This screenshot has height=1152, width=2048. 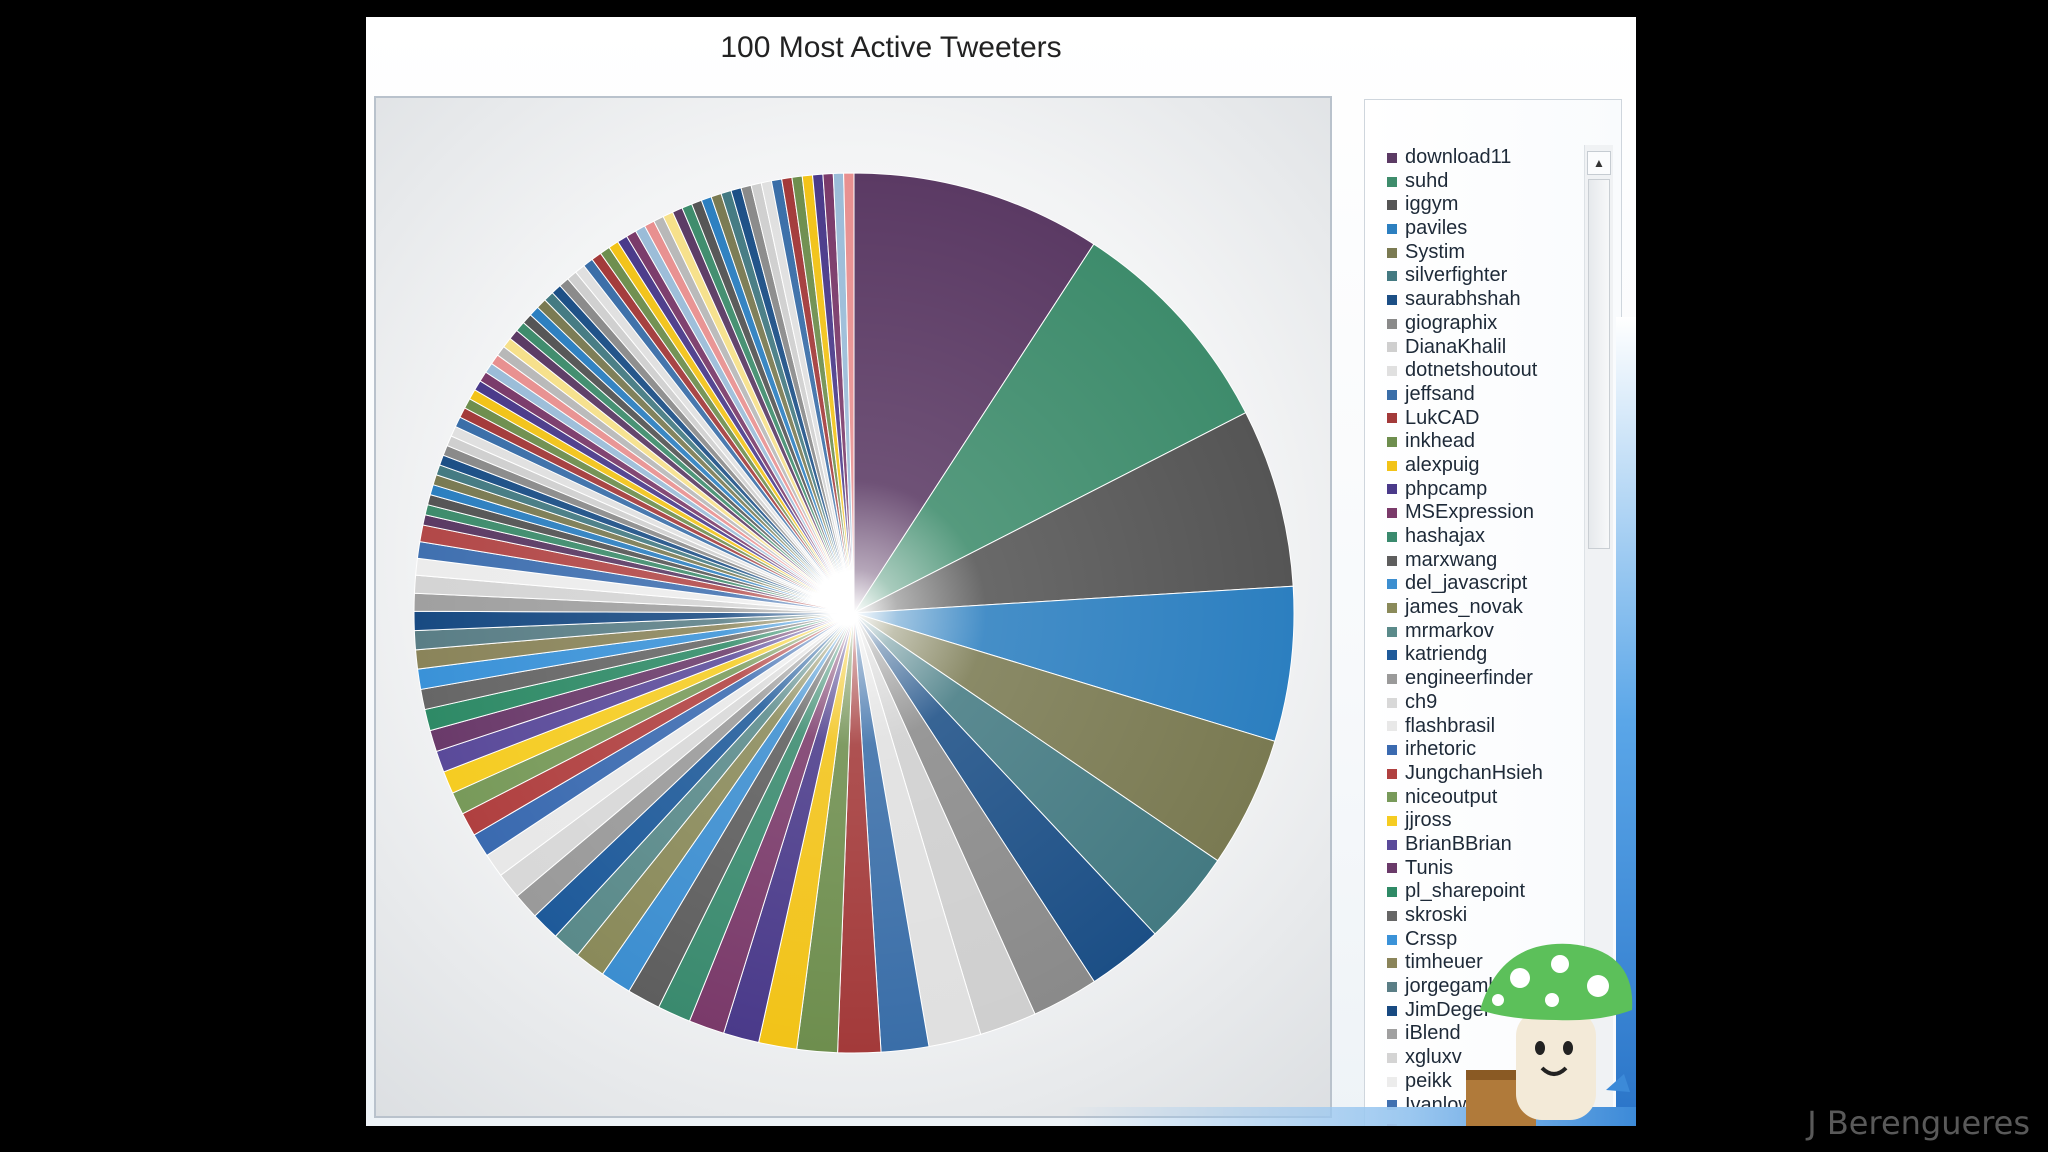 What do you see at coordinates (1435, 251) in the screenshot?
I see `legend-label: Systim` at bounding box center [1435, 251].